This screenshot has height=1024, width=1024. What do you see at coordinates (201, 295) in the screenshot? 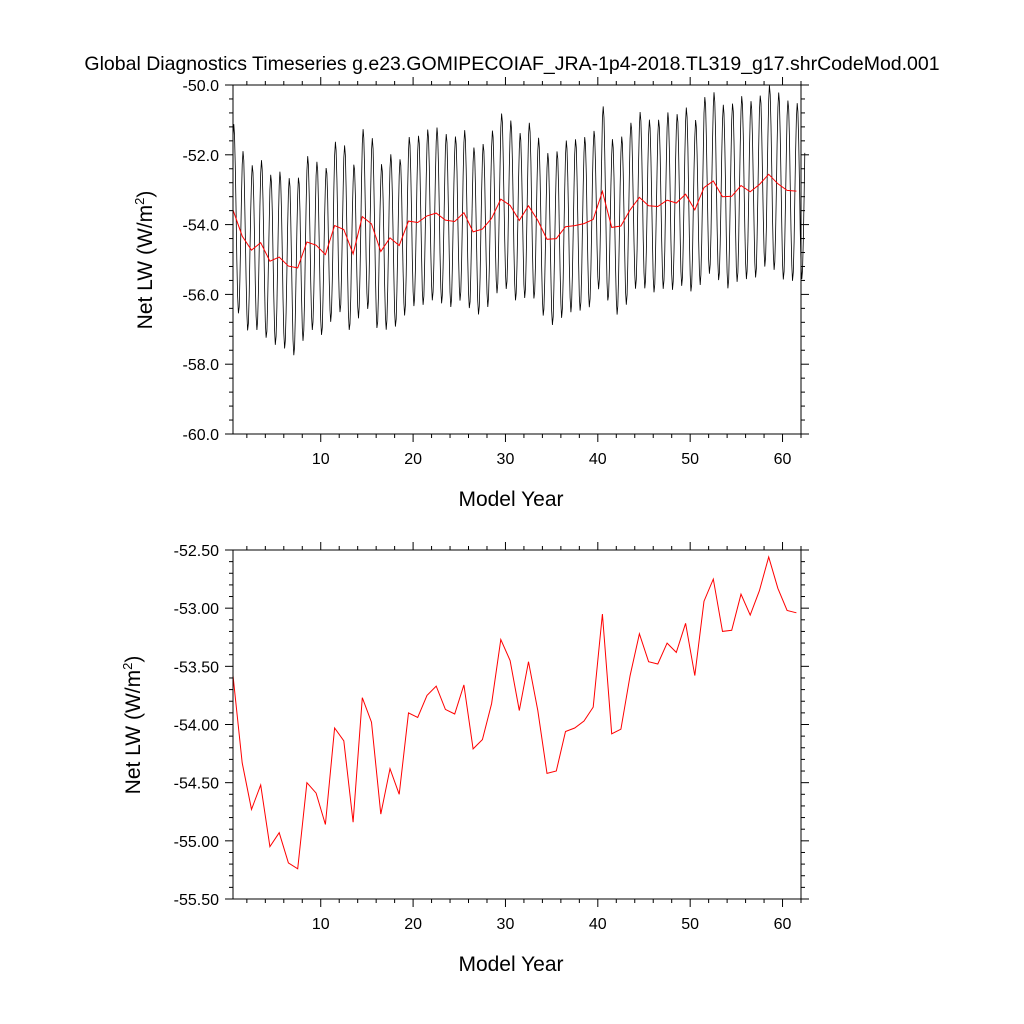
I see `y-tick-label: -56.0` at bounding box center [201, 295].